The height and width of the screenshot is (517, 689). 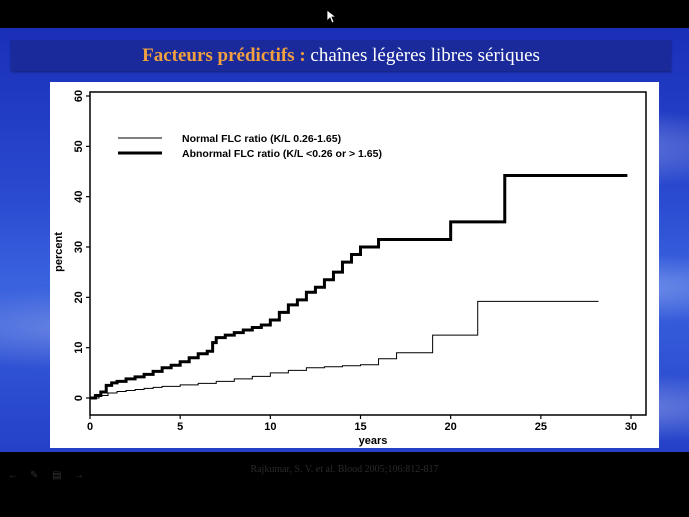 I want to click on y-tick-label: 10, so click(x=79, y=348).